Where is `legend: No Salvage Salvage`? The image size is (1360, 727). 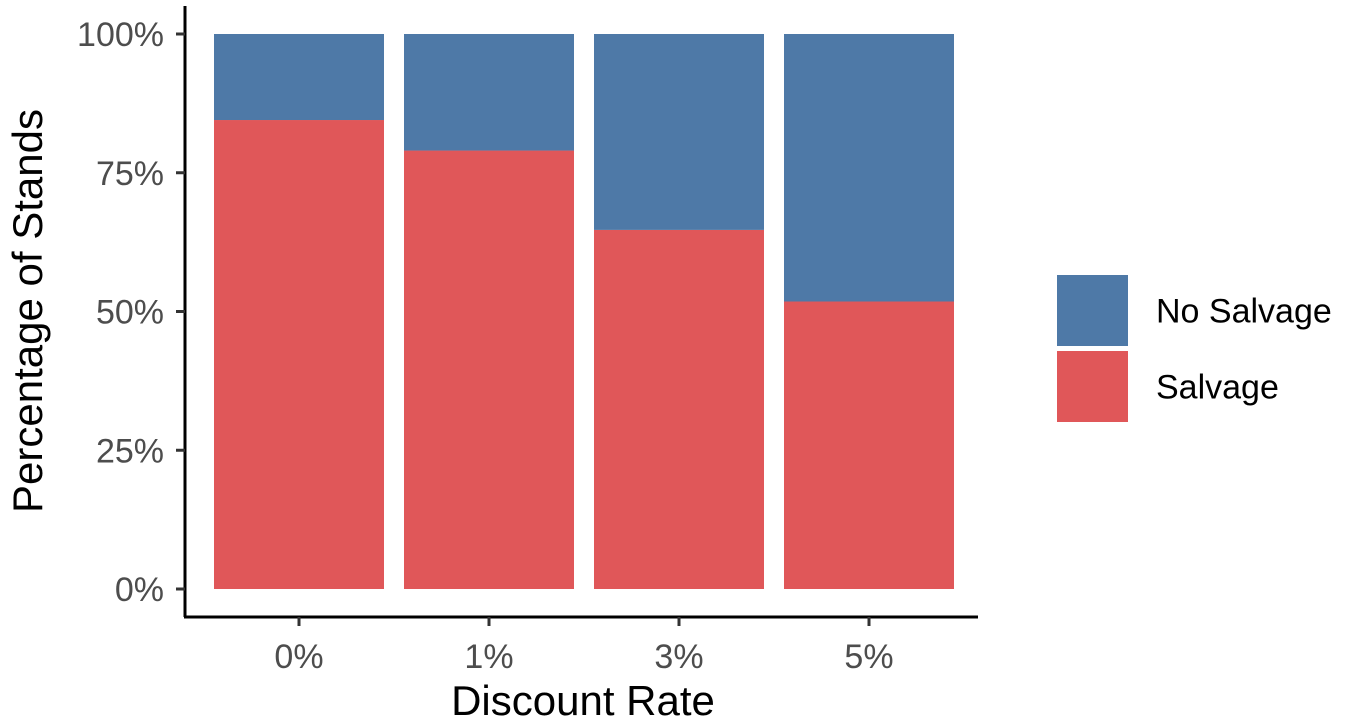
legend: No Salvage Salvage is located at coordinates (1194, 348).